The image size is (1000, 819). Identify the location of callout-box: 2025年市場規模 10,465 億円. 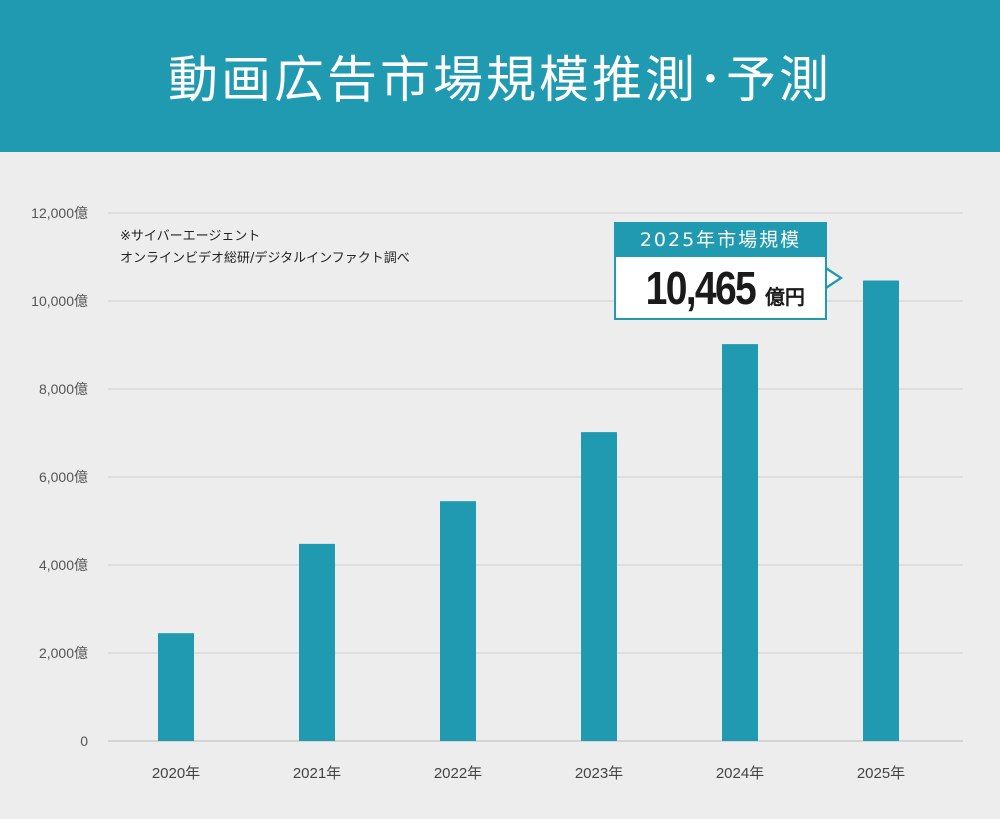
(720, 271).